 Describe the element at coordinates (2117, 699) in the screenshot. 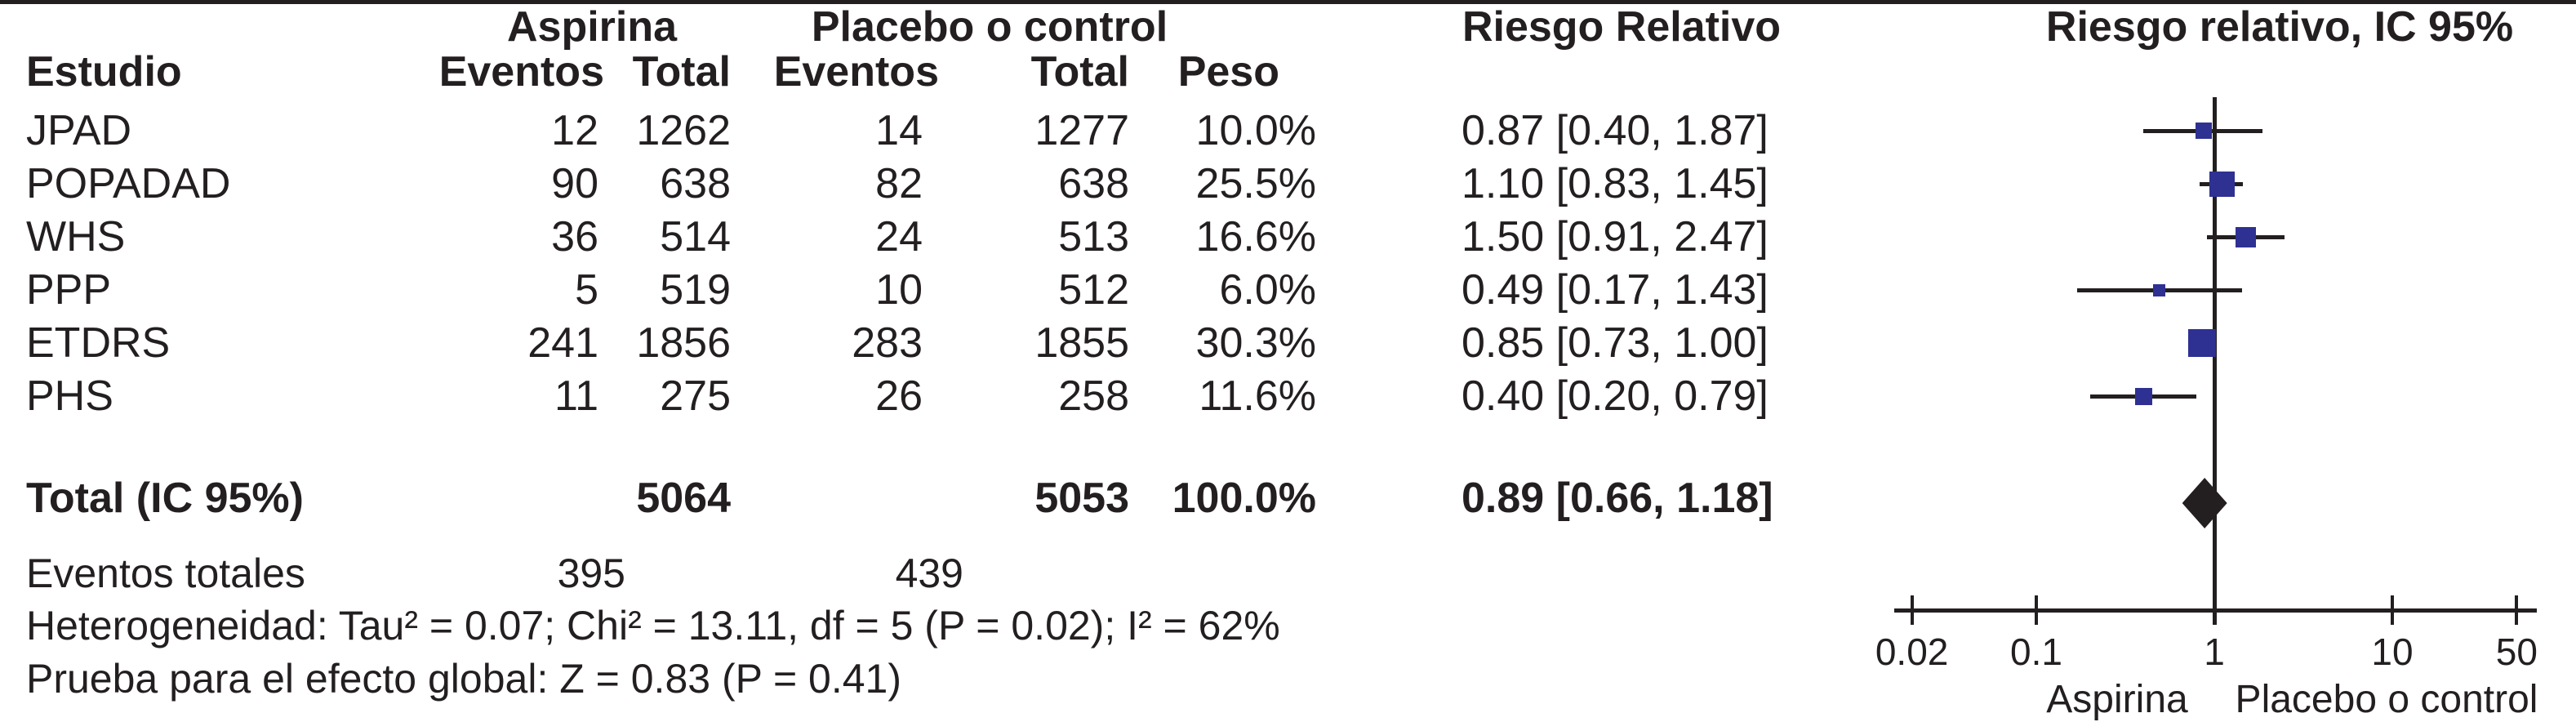

I see `axis-label-left: Aspirina` at that location.